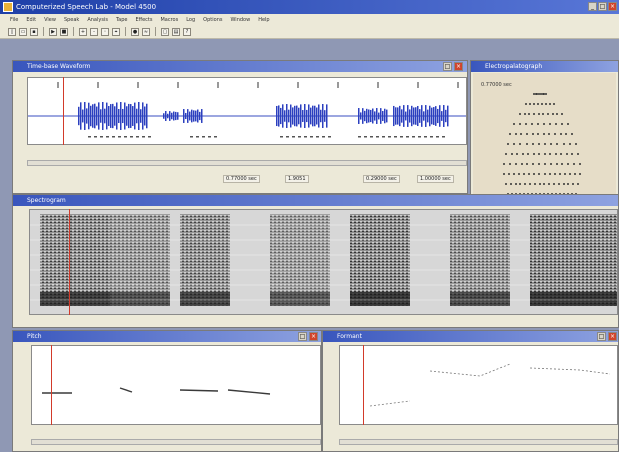  I want to click on menu-speak: Speak, so click(71, 20).